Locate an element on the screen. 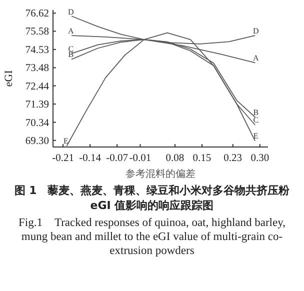  text: E is located at coordinates (65, 141).